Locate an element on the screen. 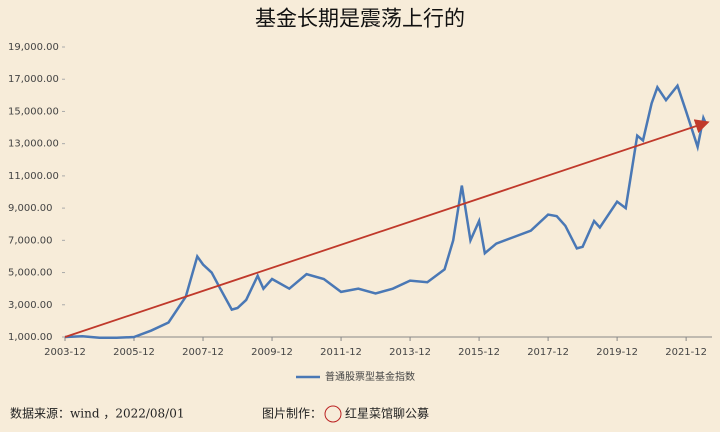 This screenshot has width=720, height=432. x-tick-label: 2003-12 is located at coordinates (65, 352).